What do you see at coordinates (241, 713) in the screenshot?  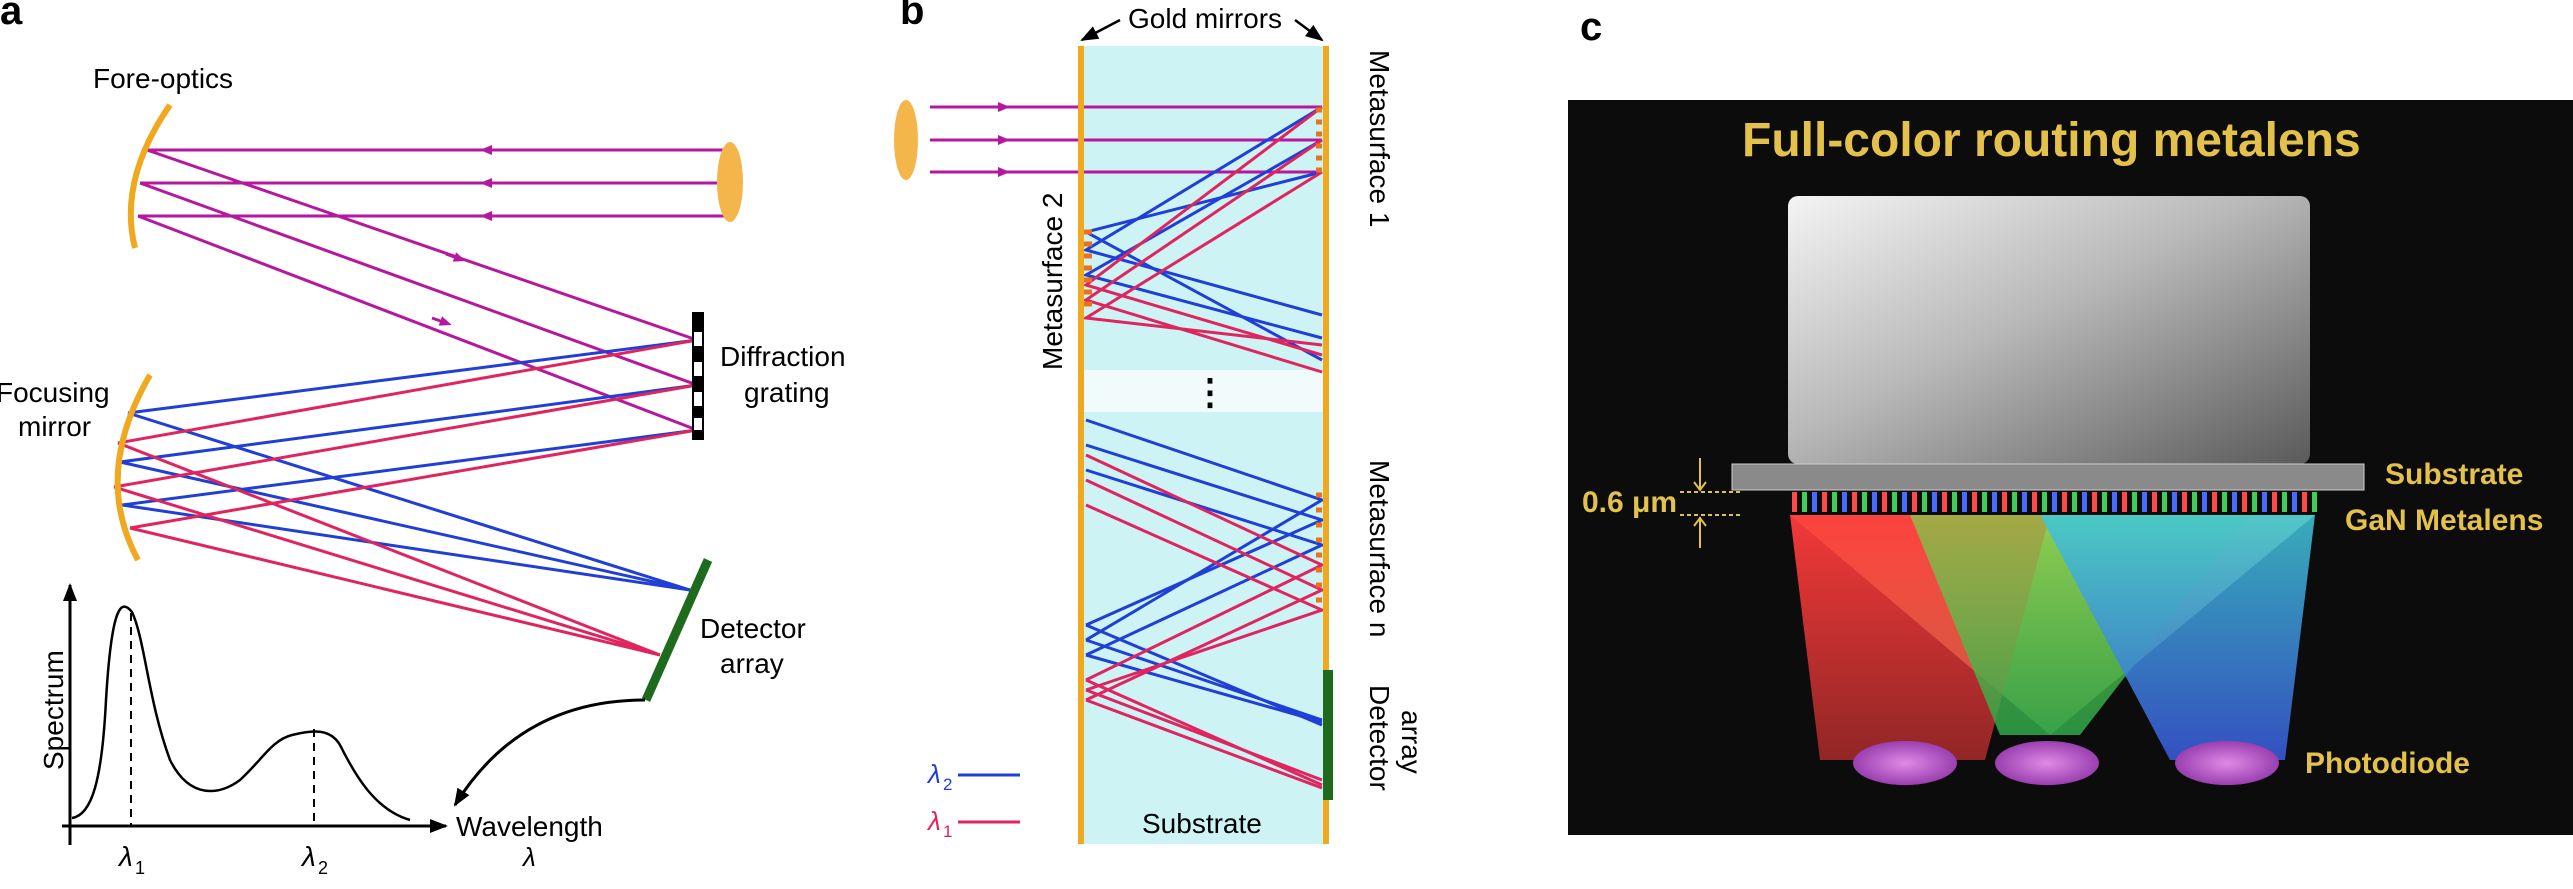 I see `spectrum-curve` at bounding box center [241, 713].